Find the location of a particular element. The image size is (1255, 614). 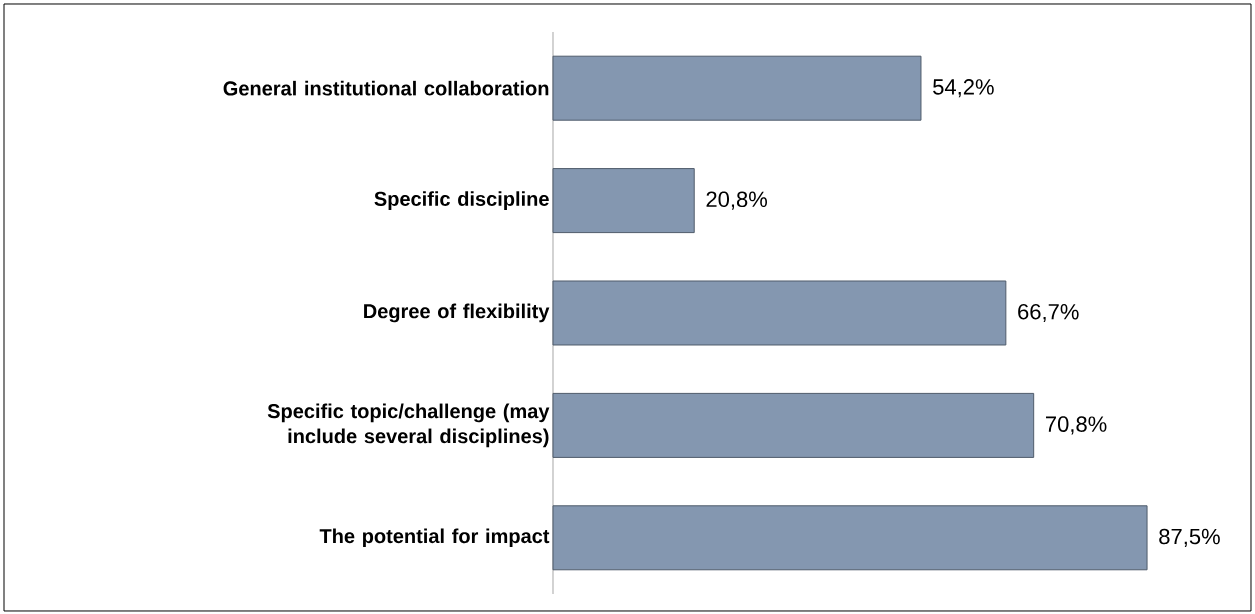

data-label: 54,2% is located at coordinates (963, 88).